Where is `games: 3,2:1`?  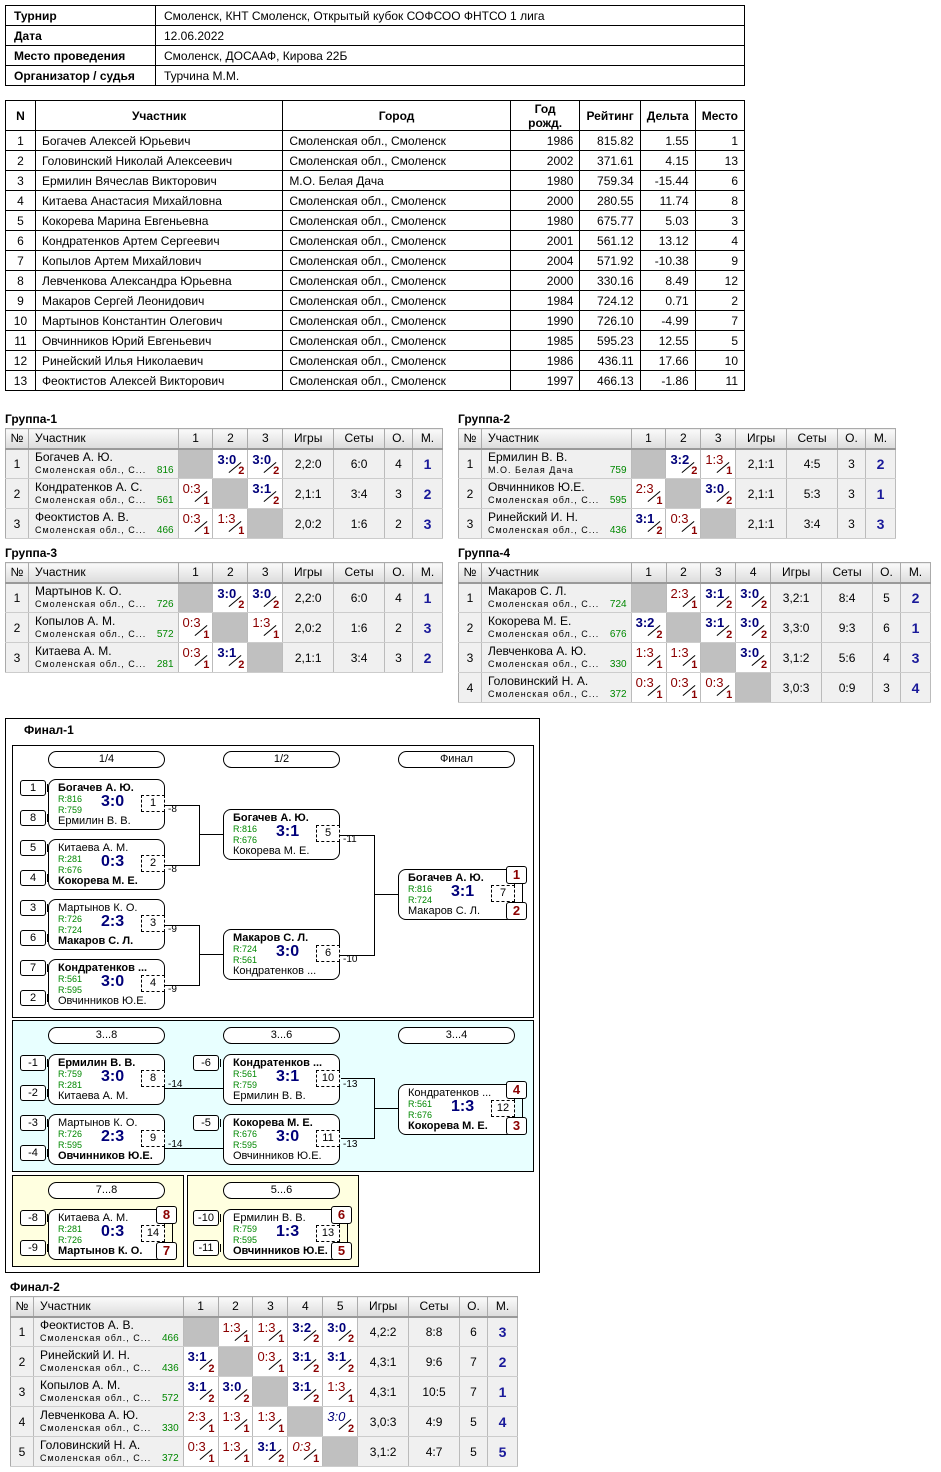 games: 3,2:1 is located at coordinates (796, 597).